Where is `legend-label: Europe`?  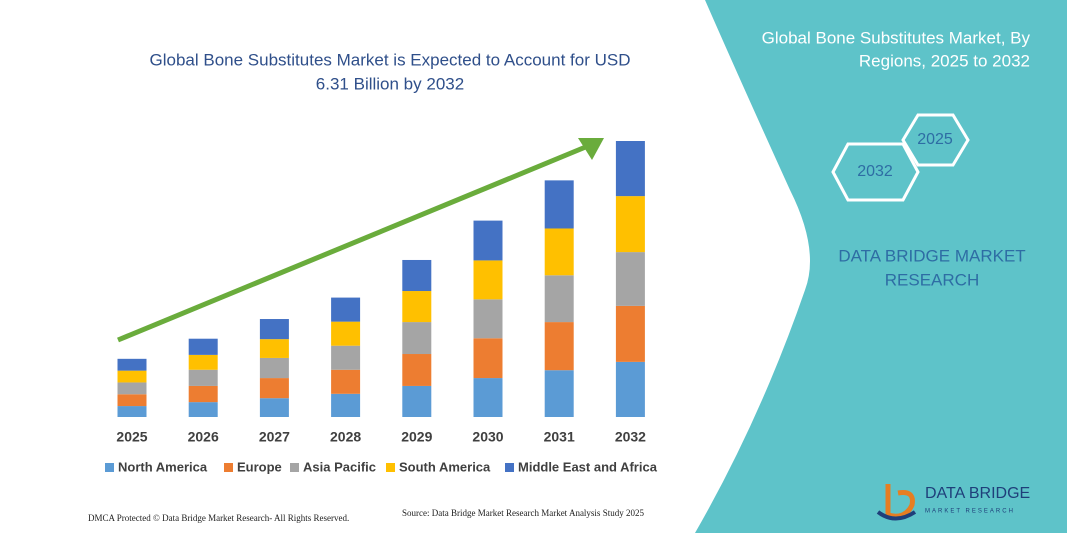 legend-label: Europe is located at coordinates (259, 466).